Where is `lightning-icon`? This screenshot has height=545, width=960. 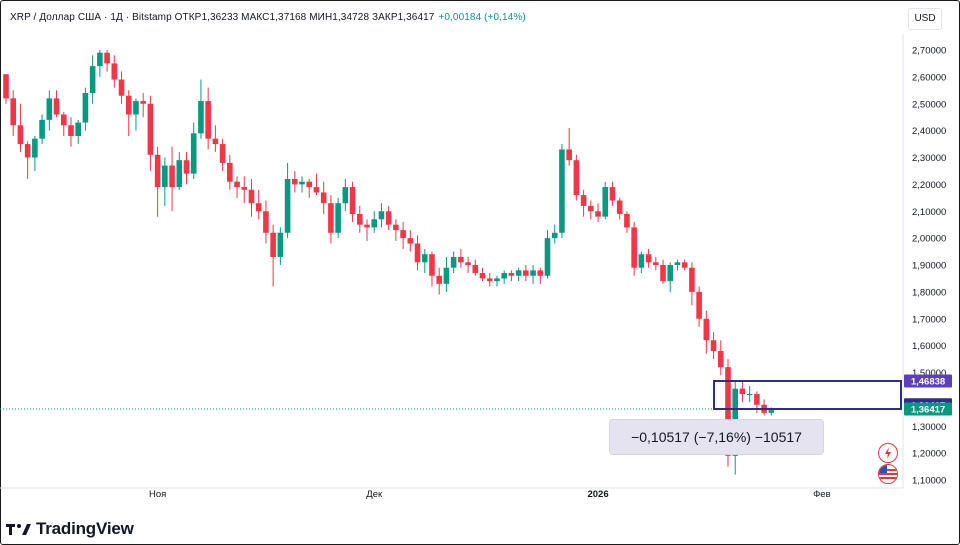
lightning-icon is located at coordinates (888, 453).